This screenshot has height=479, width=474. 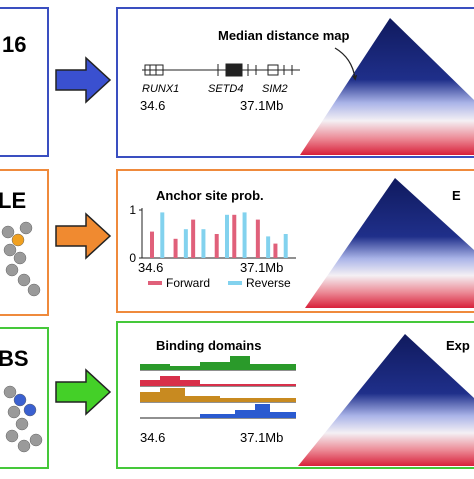 I want to click on panel-title: Binding domains, so click(x=208, y=345).